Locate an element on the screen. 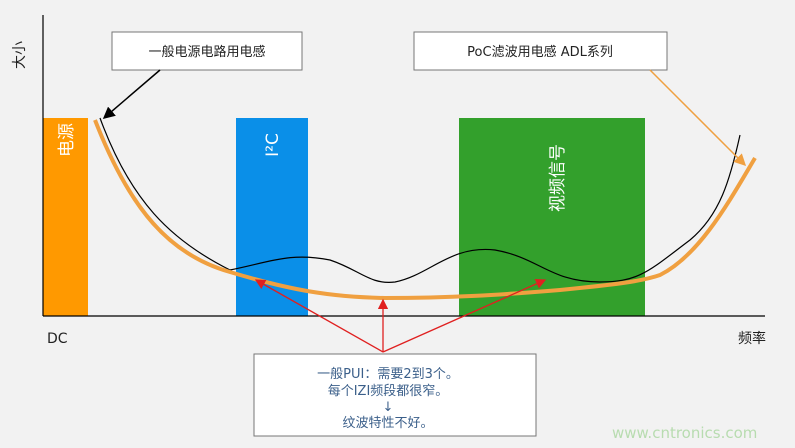 The image size is (795, 448). general-inductor-callout is located at coordinates (207, 51).